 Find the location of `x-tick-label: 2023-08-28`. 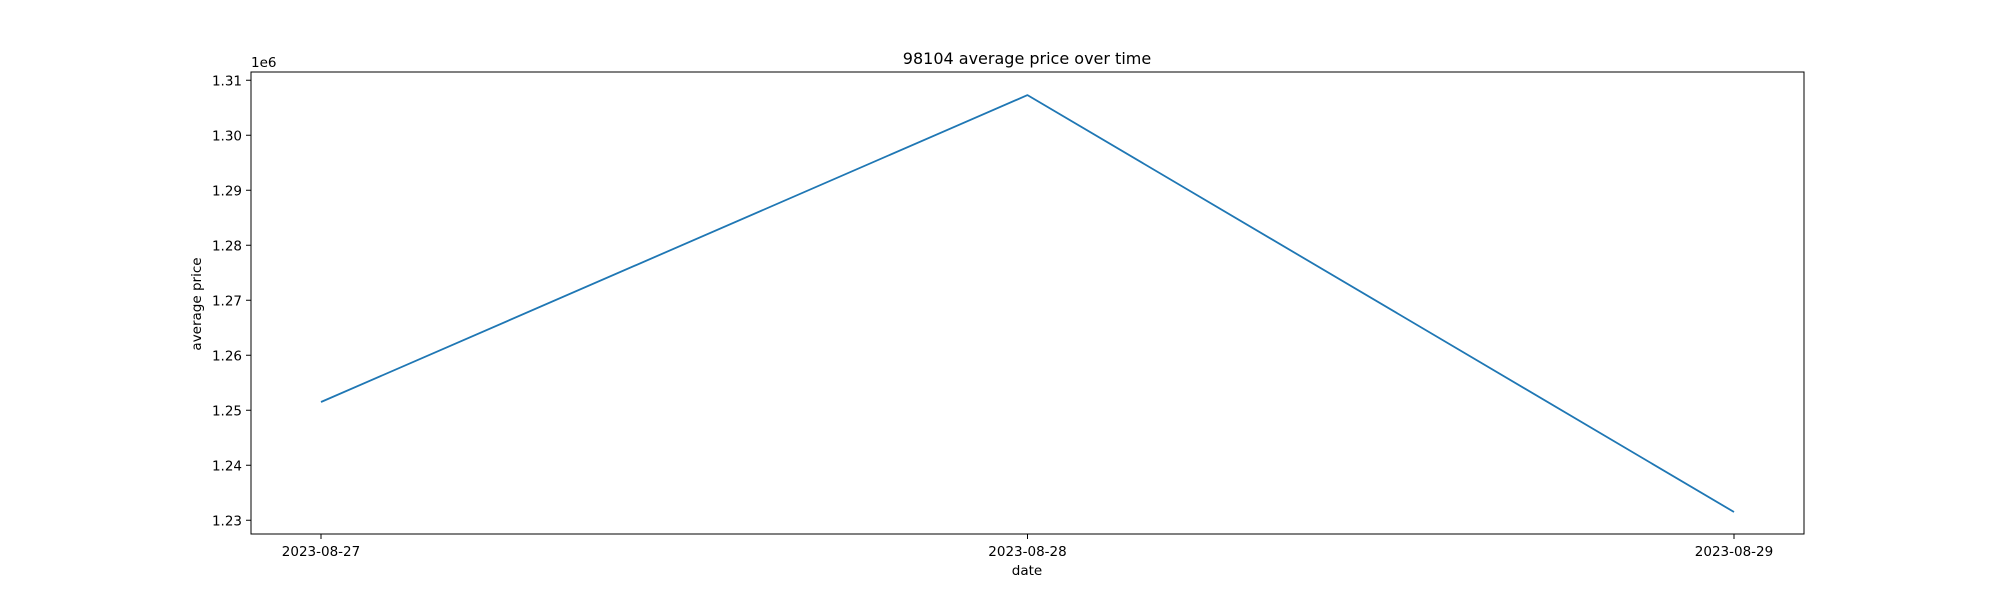

x-tick-label: 2023-08-28 is located at coordinates (1027, 552).